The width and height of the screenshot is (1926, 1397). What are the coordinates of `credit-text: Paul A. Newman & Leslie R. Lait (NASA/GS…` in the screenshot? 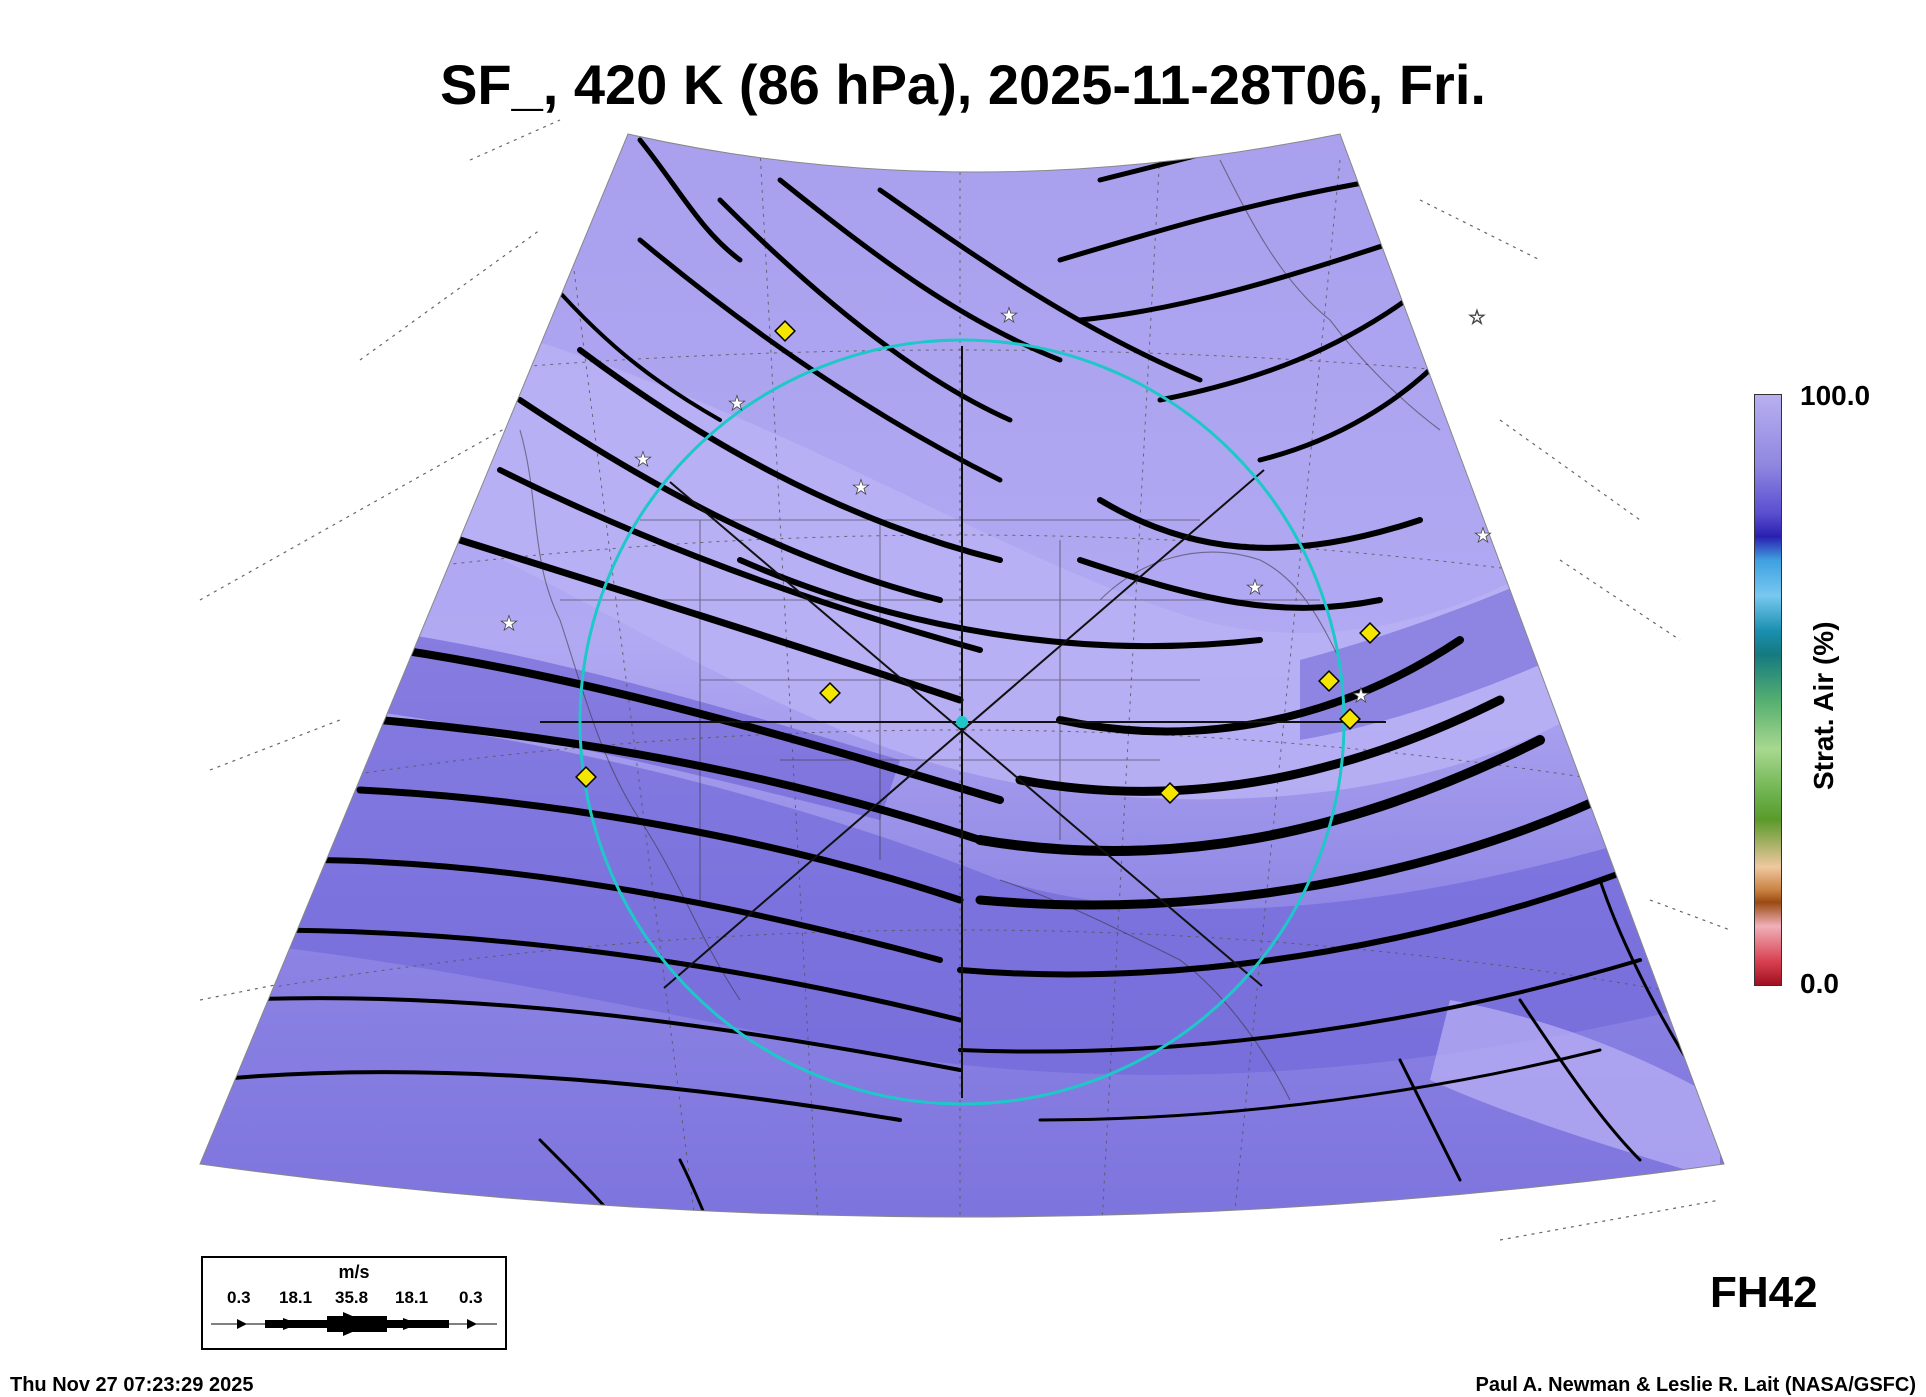 It's located at (1695, 1385).